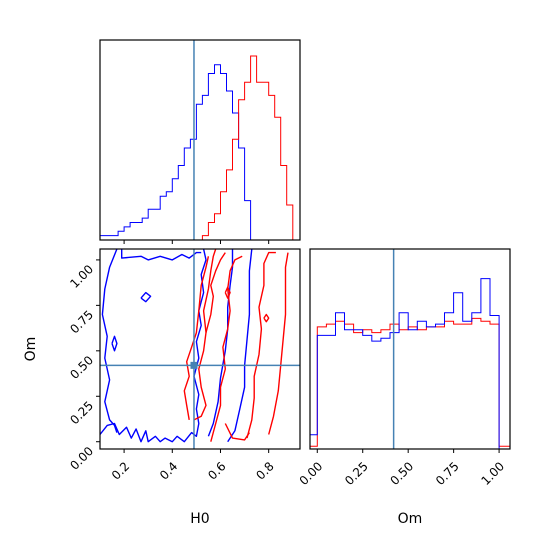 The height and width of the screenshot is (550, 550). What do you see at coordinates (492, 473) in the screenshot?
I see `tick-label-om-x-4: 1.00` at bounding box center [492, 473].